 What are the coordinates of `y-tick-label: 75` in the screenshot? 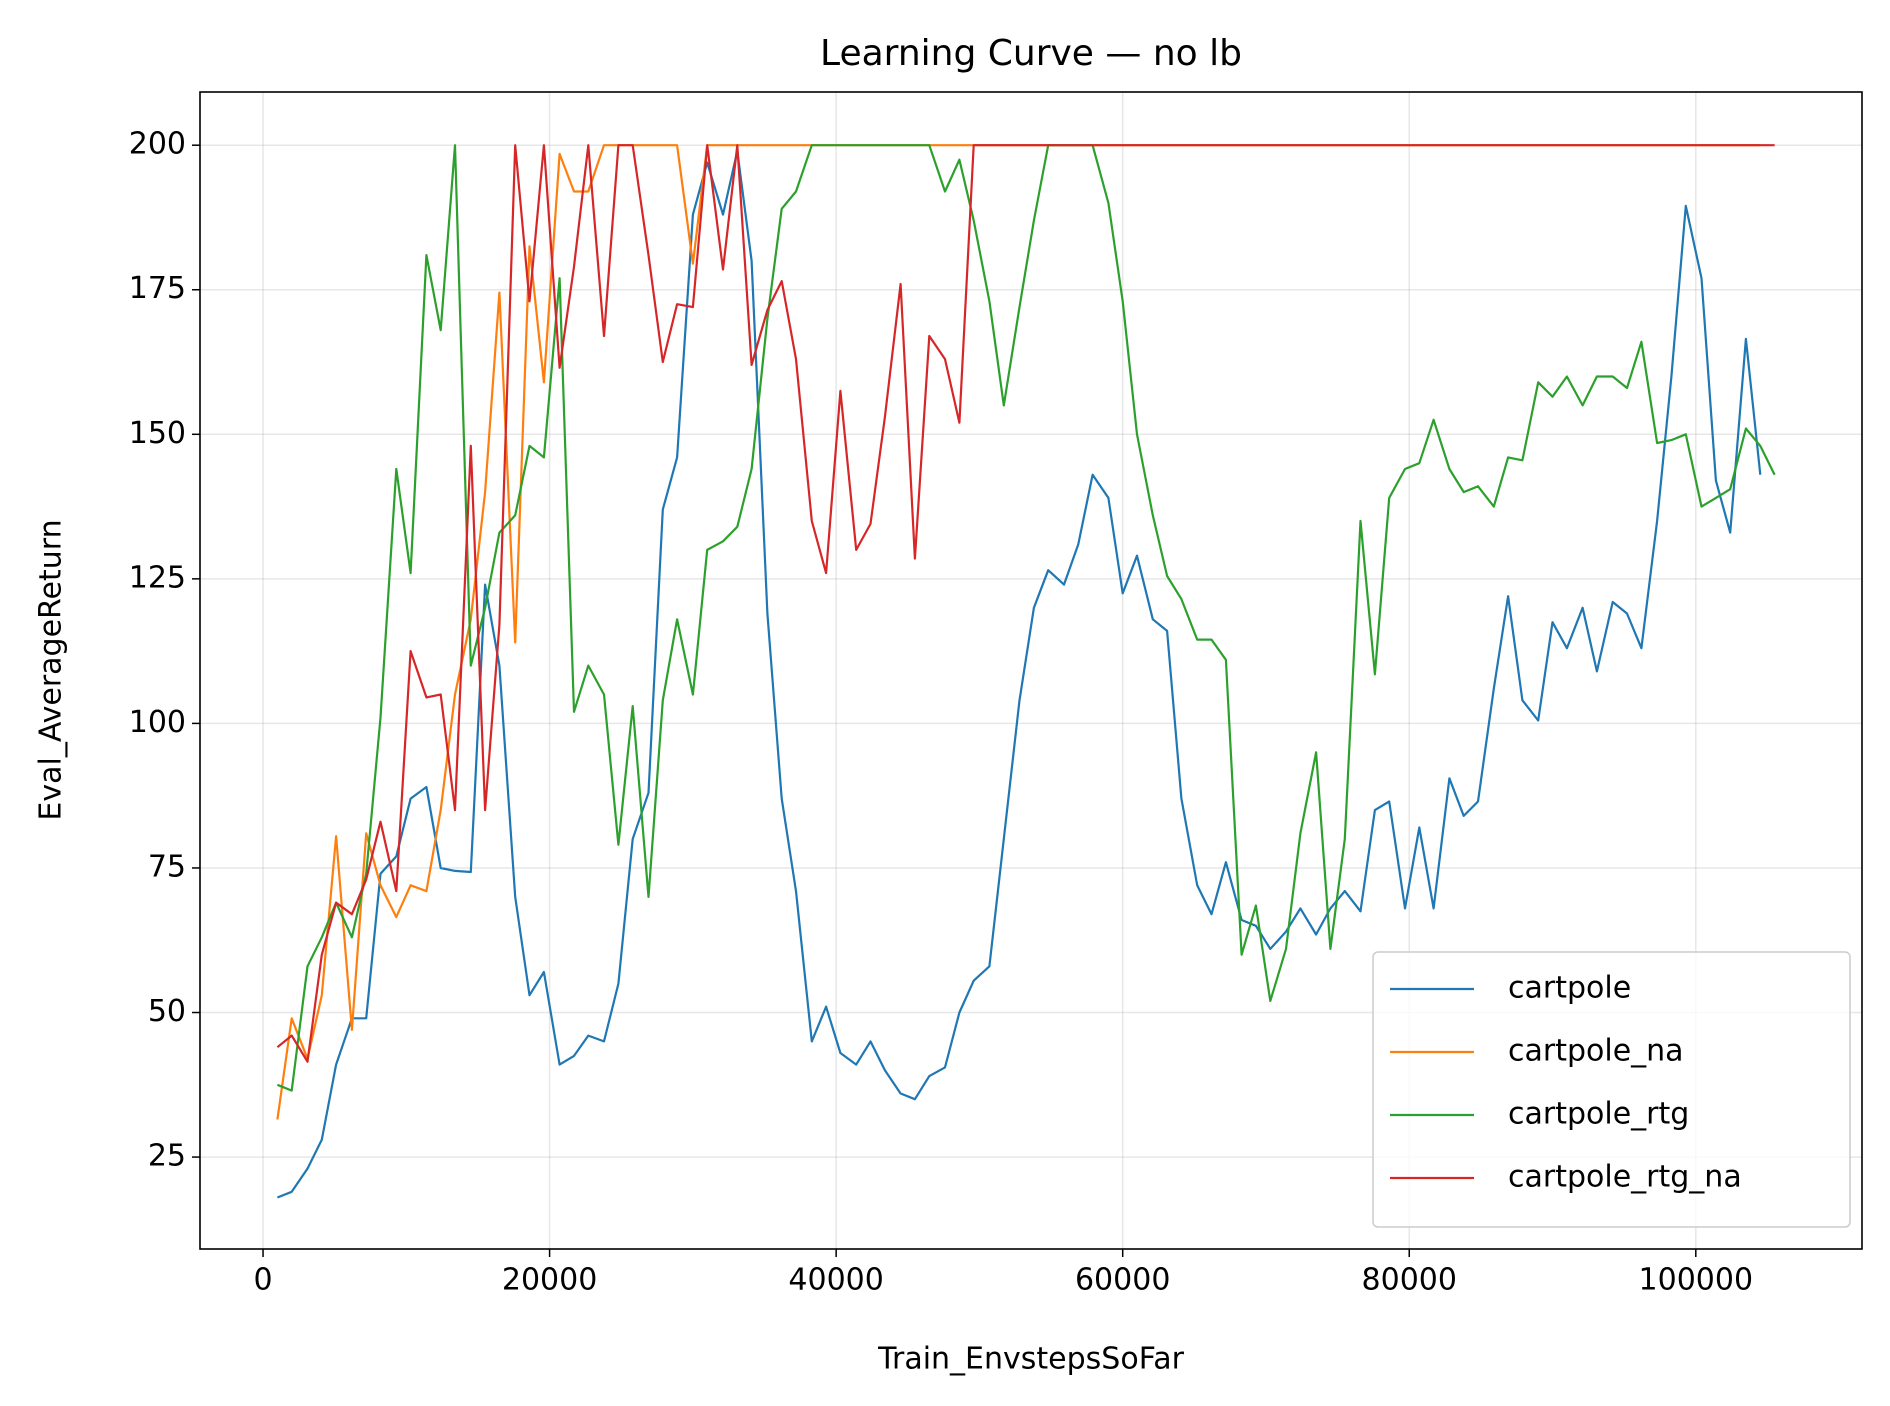 It's located at (167, 866).